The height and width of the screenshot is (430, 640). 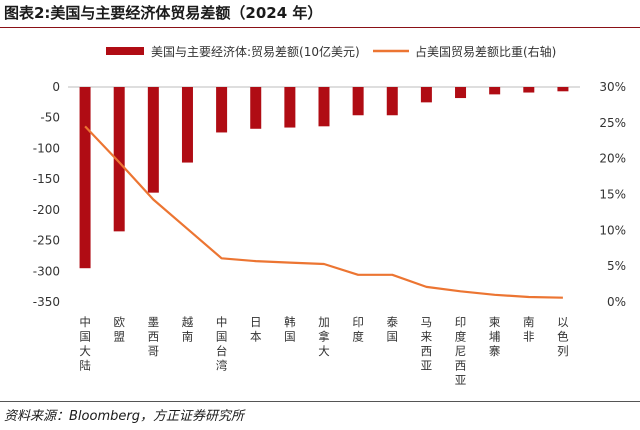 I want to click on category-label: 中国大陆, so click(x=85, y=344).